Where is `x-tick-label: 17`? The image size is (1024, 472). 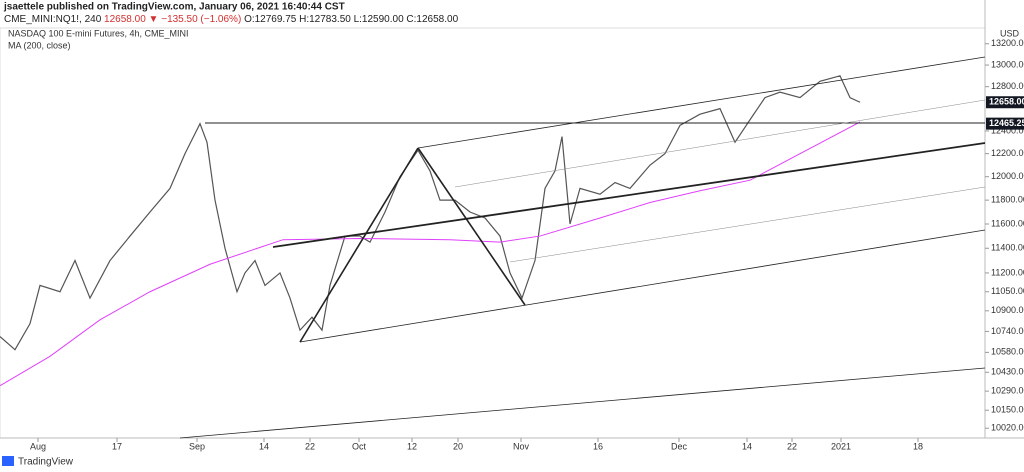 x-tick-label: 17 is located at coordinates (117, 446).